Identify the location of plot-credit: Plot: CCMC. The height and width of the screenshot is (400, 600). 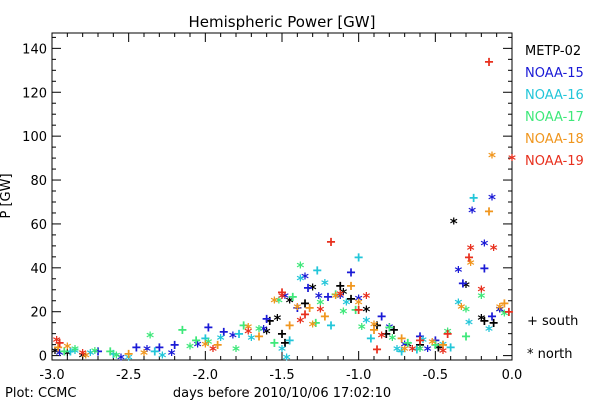
(40, 393).